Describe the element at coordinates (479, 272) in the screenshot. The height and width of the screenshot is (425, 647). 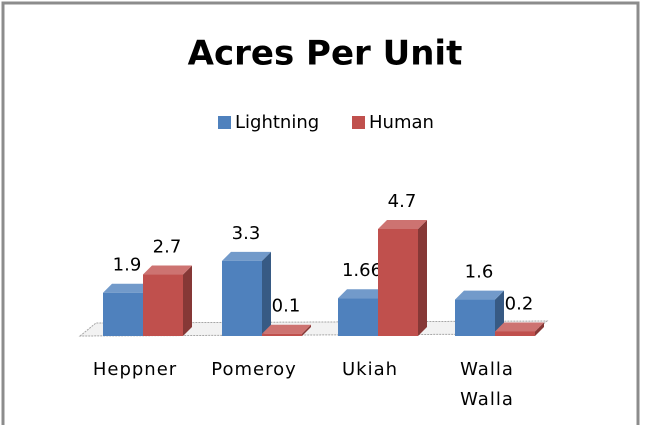
I see `data-label: 1.6` at that location.